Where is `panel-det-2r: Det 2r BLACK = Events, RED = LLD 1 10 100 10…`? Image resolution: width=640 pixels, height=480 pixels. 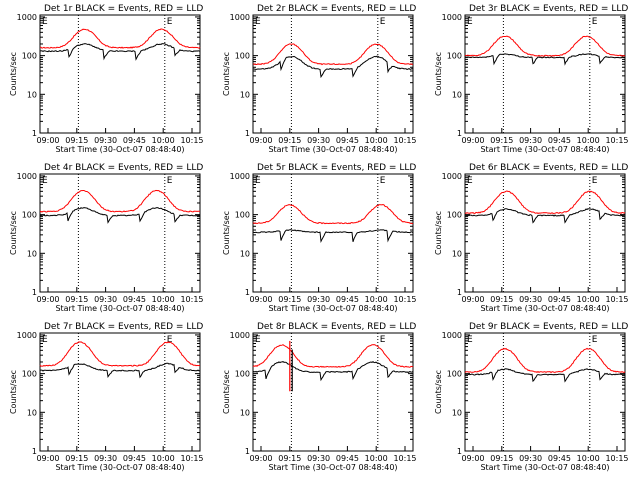
panel-det-2r: Det 2r BLACK = Events, RED = LLD 1 10 100 10… is located at coordinates (319, 79).